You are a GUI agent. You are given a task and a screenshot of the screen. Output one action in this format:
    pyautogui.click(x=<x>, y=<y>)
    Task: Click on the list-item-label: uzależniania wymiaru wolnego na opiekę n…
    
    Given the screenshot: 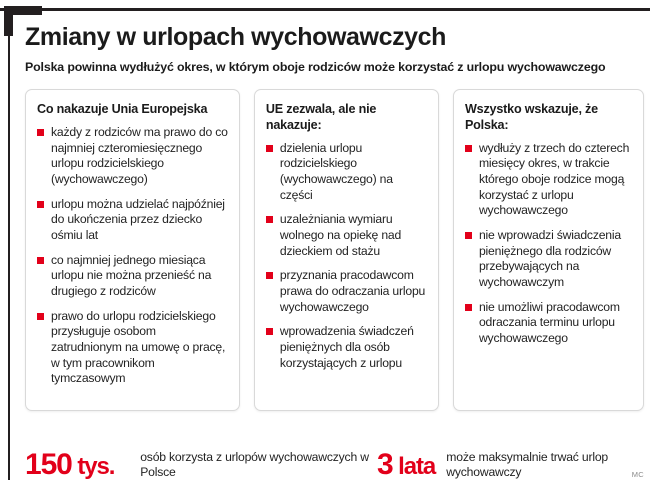 What is the action you would take?
    pyautogui.click(x=340, y=235)
    